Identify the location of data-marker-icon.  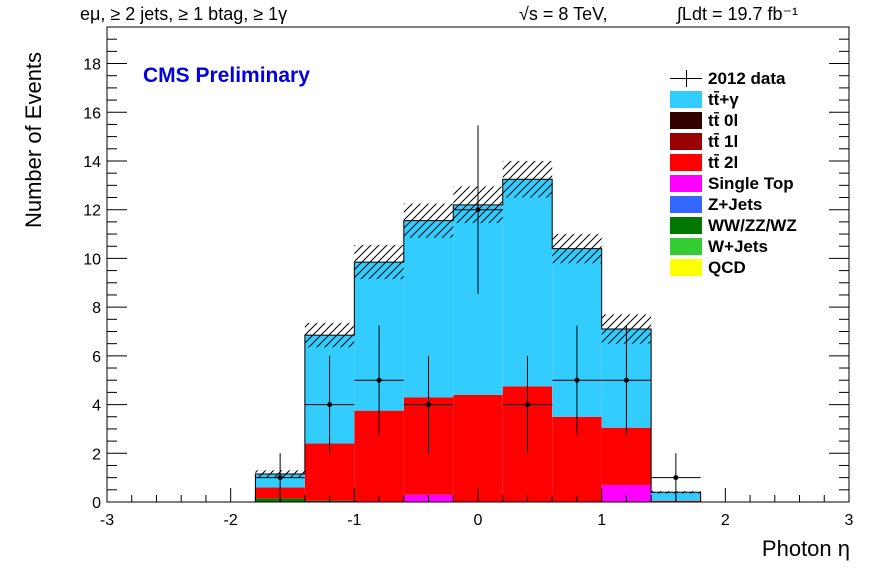
(686, 78).